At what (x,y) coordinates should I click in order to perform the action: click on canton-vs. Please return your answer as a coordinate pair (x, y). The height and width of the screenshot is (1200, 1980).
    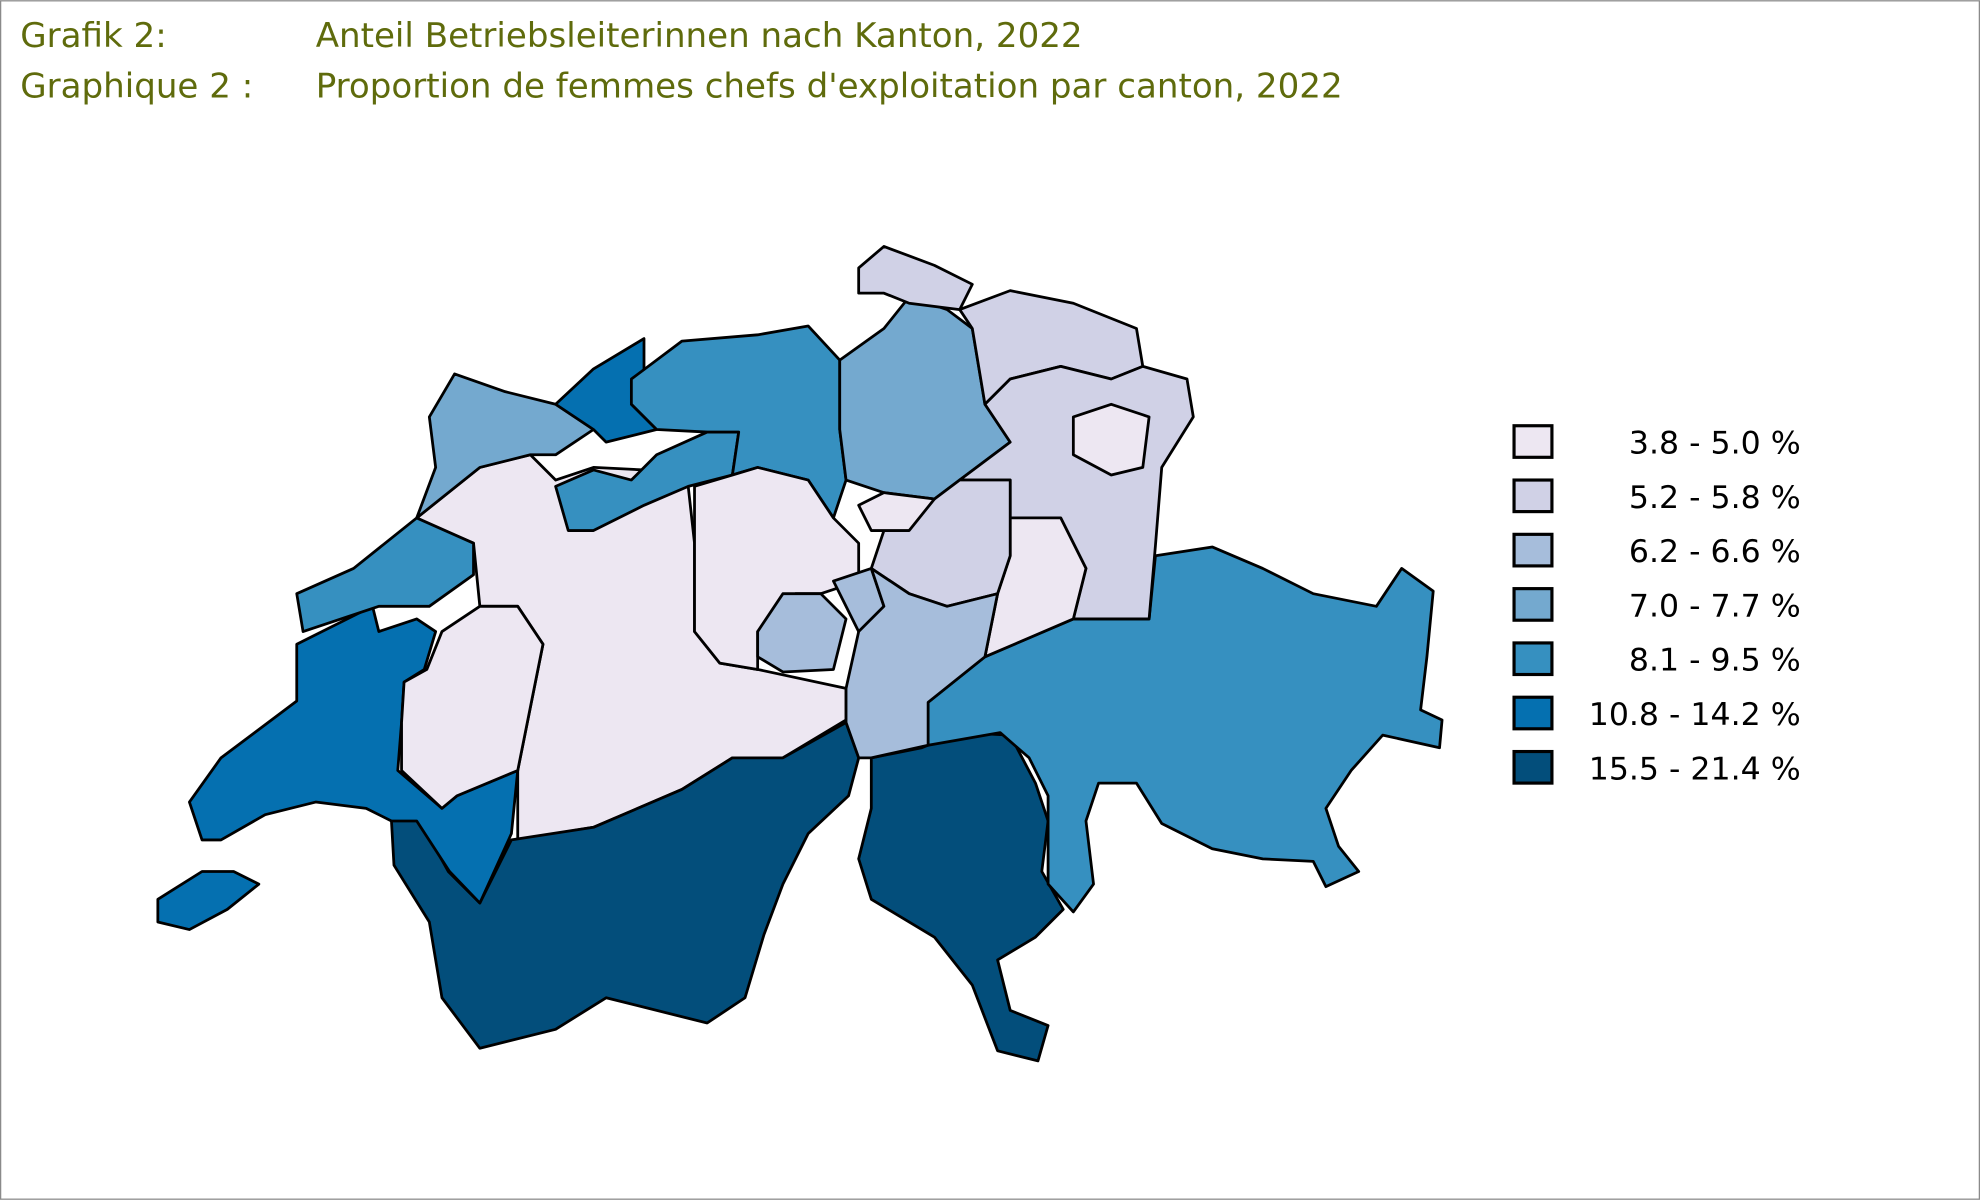
    Looking at the image, I should click on (625, 885).